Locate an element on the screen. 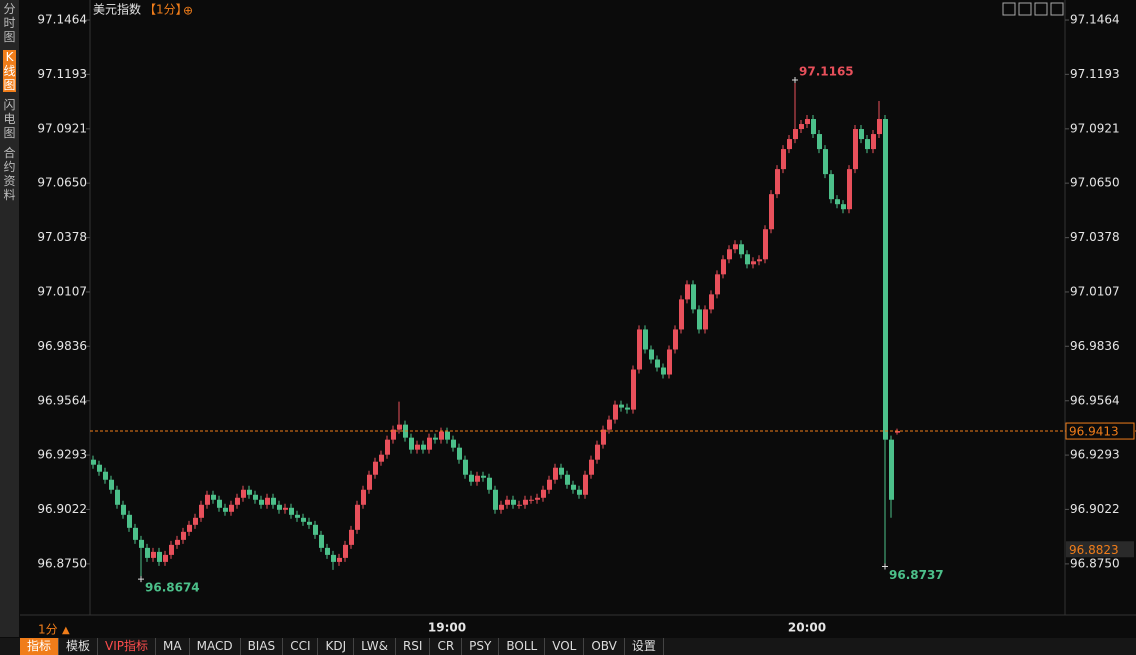  y-tick-label: 96.9022 is located at coordinates (62, 509).